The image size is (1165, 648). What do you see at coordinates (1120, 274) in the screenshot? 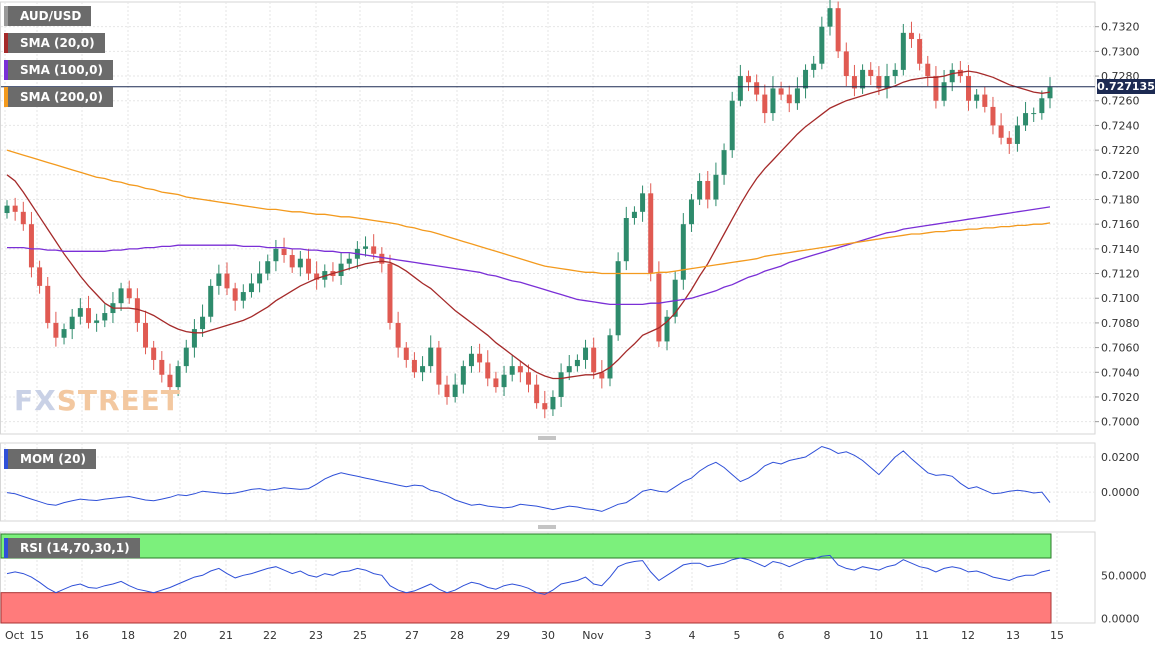
I see `y-tick-label: 0.7120` at bounding box center [1120, 274].